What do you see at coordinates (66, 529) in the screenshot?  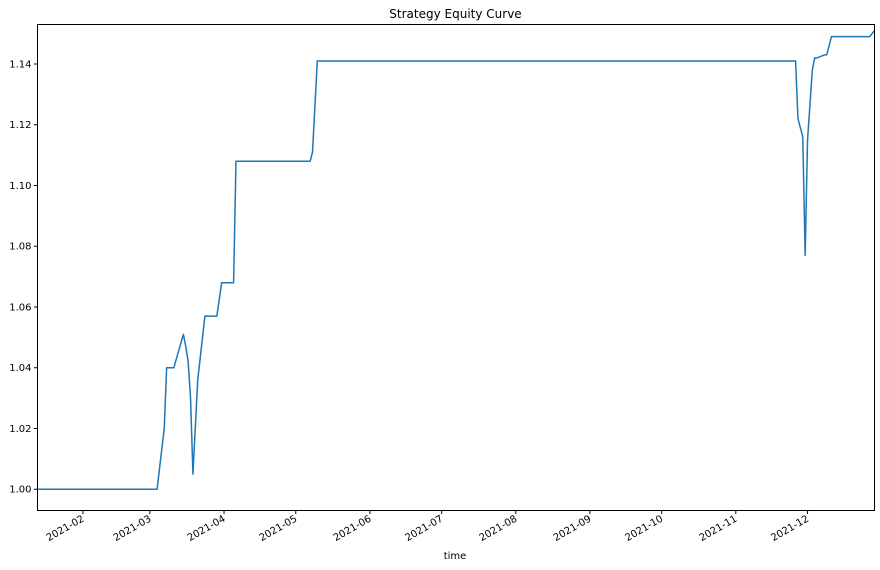 I see `x-tick-label: 2021-02` at bounding box center [66, 529].